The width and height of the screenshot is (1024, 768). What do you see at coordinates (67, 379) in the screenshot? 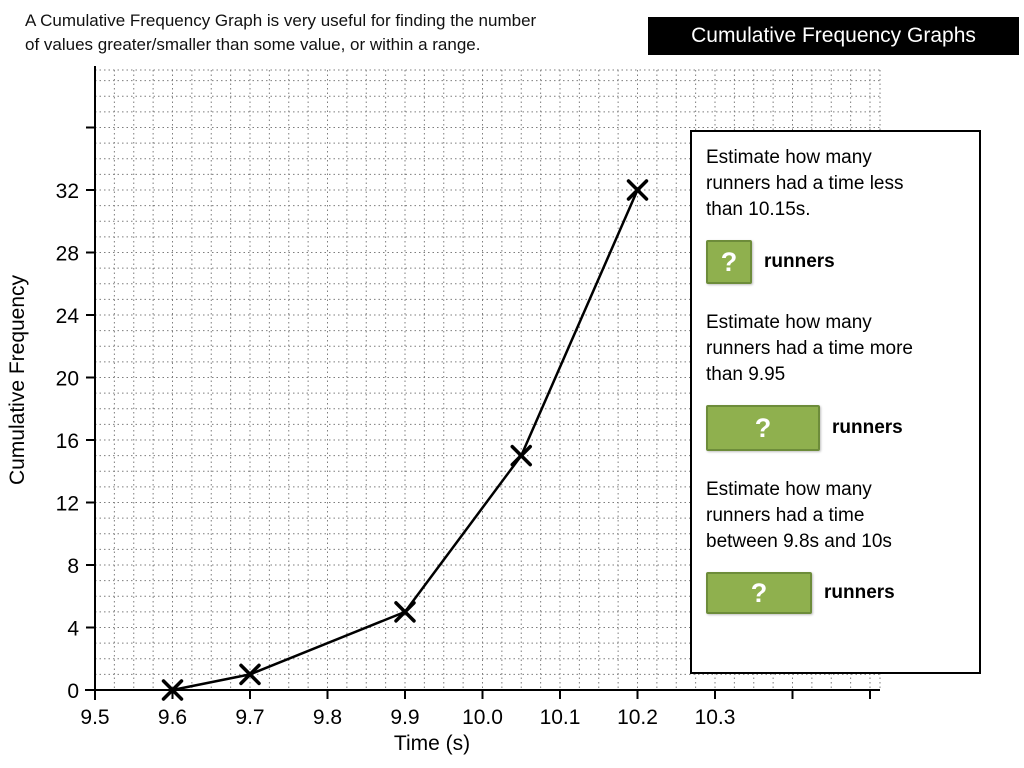
I see `y-tick-label: 20` at bounding box center [67, 379].